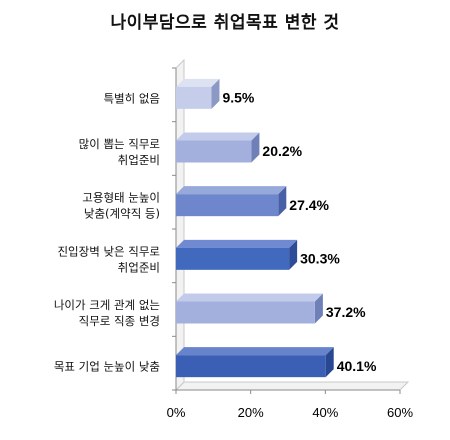  I want to click on value-label: 9.5%, so click(238, 98).